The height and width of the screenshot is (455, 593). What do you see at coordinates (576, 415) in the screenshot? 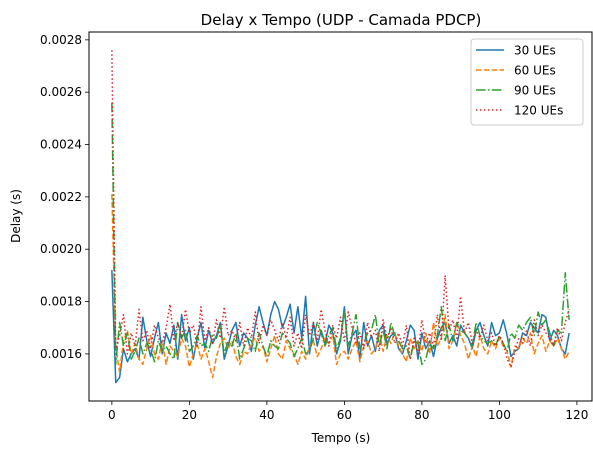
I see `x-tick-label: 120` at bounding box center [576, 415].